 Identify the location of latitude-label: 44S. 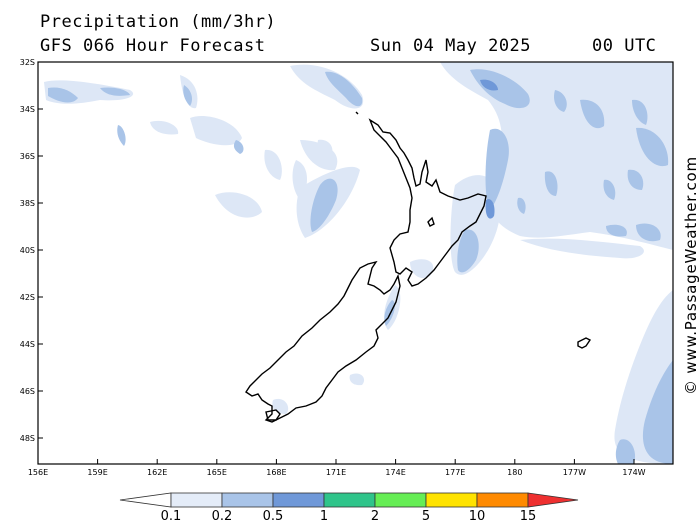
(27, 344).